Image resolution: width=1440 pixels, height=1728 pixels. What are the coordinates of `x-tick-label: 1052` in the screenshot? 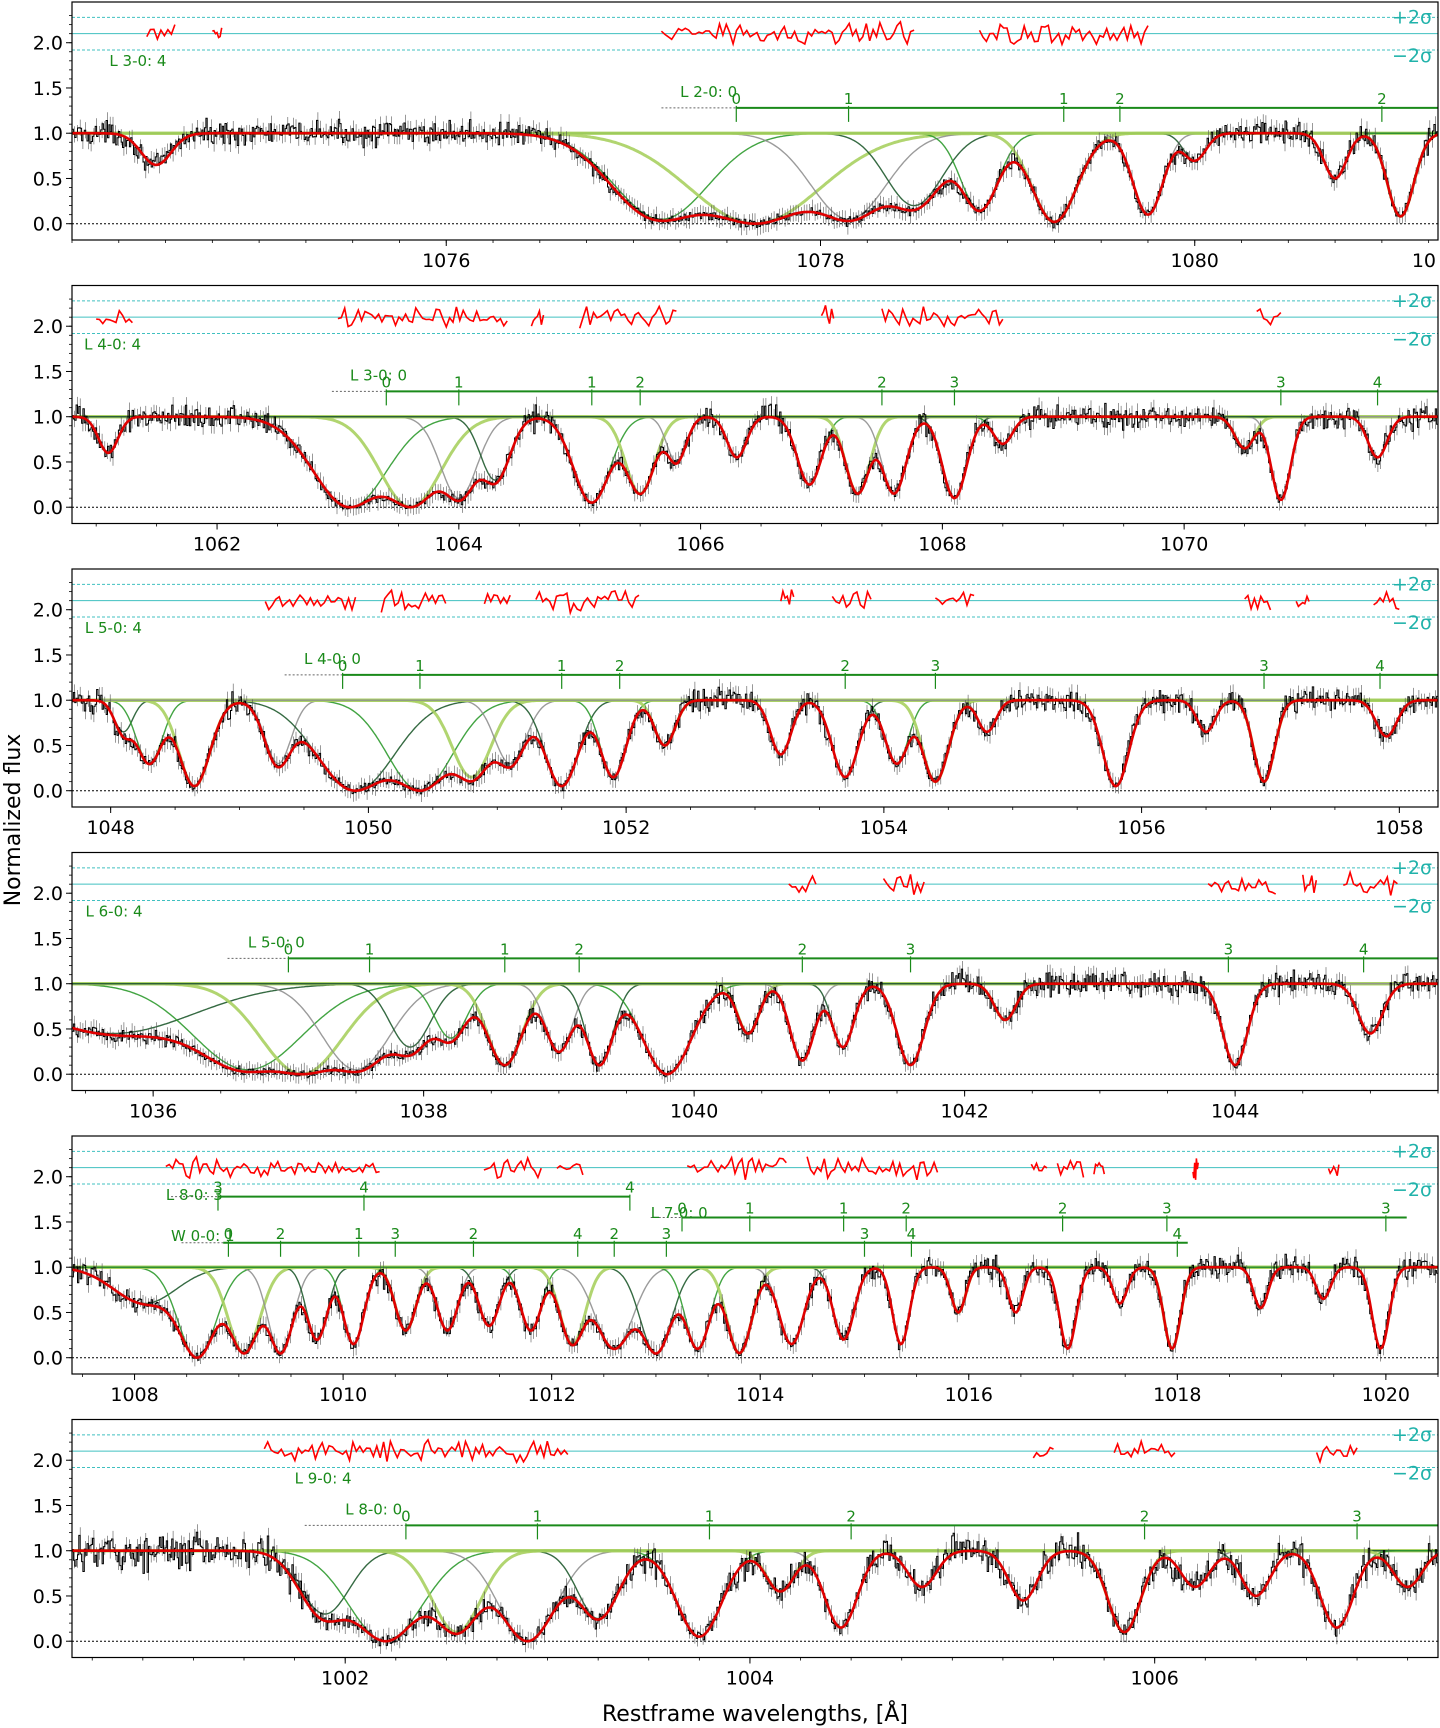 It's located at (626, 828).